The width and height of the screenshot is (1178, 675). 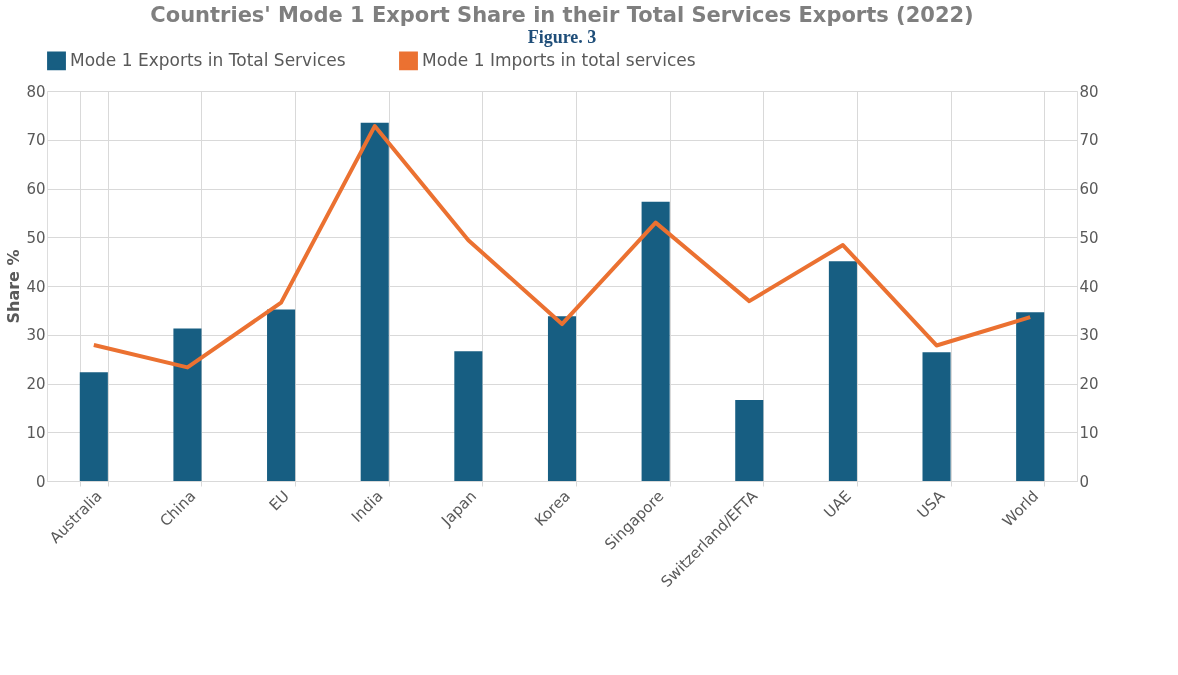 What do you see at coordinates (562, 15) in the screenshot?
I see `chart-title: Countries' Mode 1 Export Share in their Total Services Exports (2022)` at bounding box center [562, 15].